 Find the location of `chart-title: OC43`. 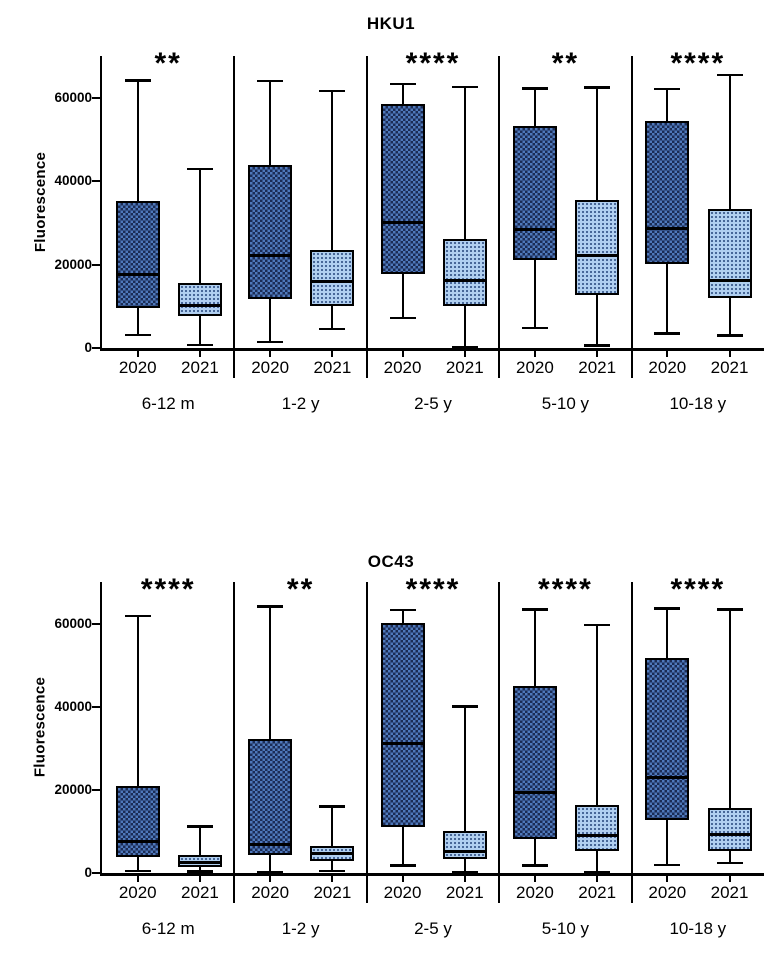

chart-title: OC43 is located at coordinates (391, 561).